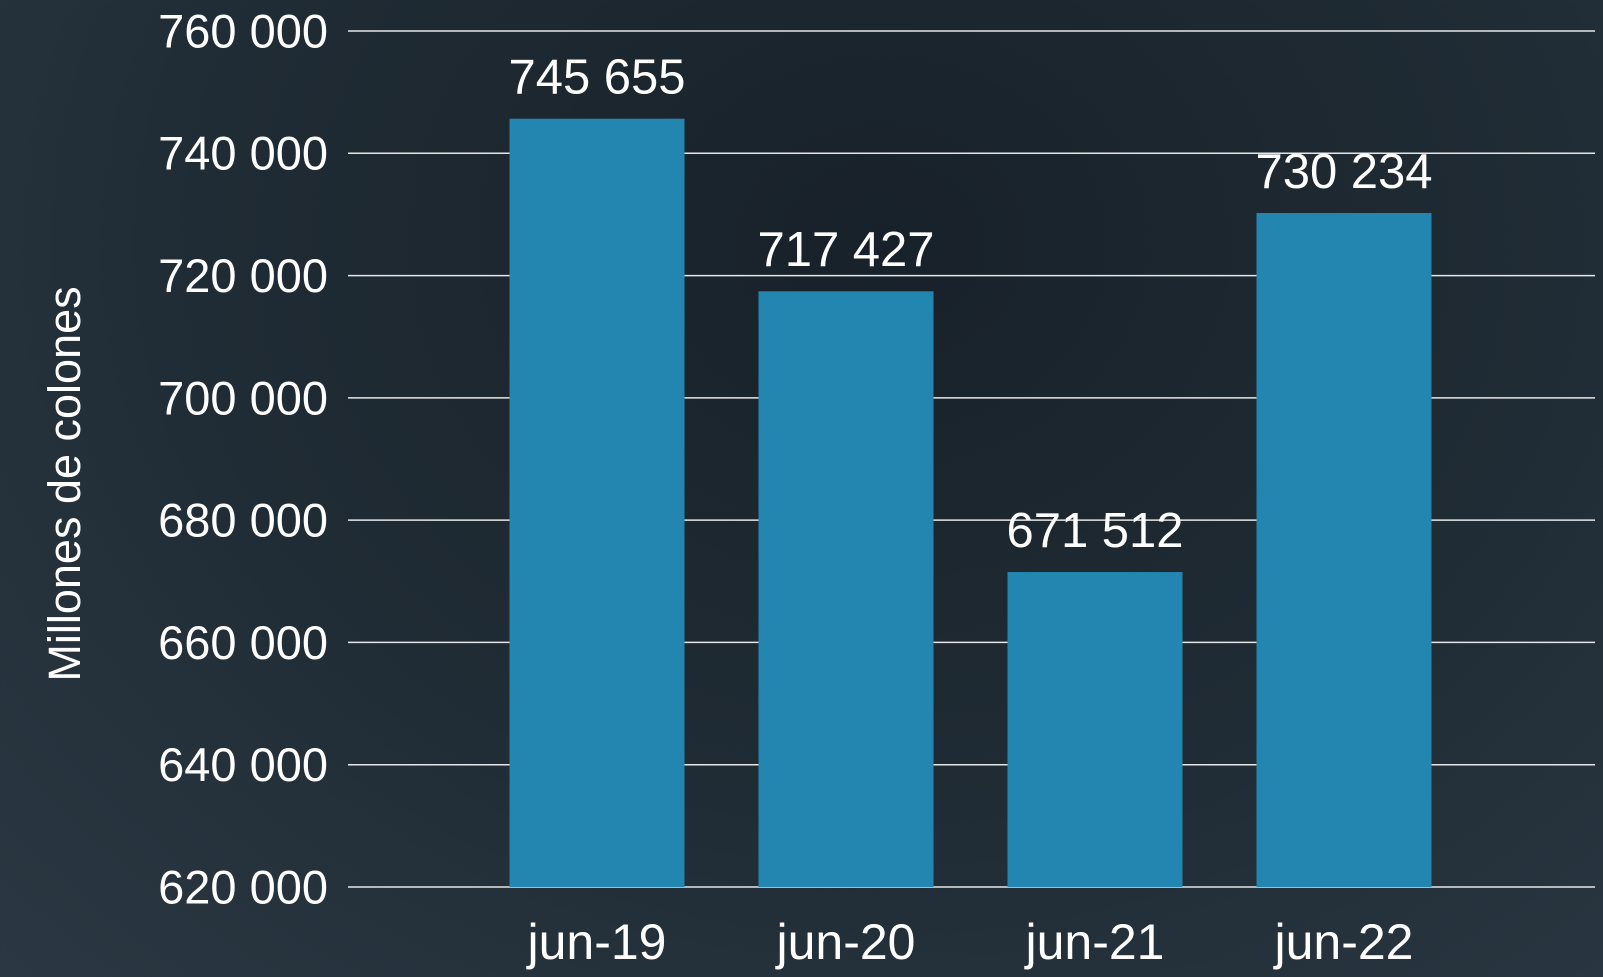 The image size is (1603, 977). What do you see at coordinates (243, 275) in the screenshot?
I see `y-tick-label: 720 000` at bounding box center [243, 275].